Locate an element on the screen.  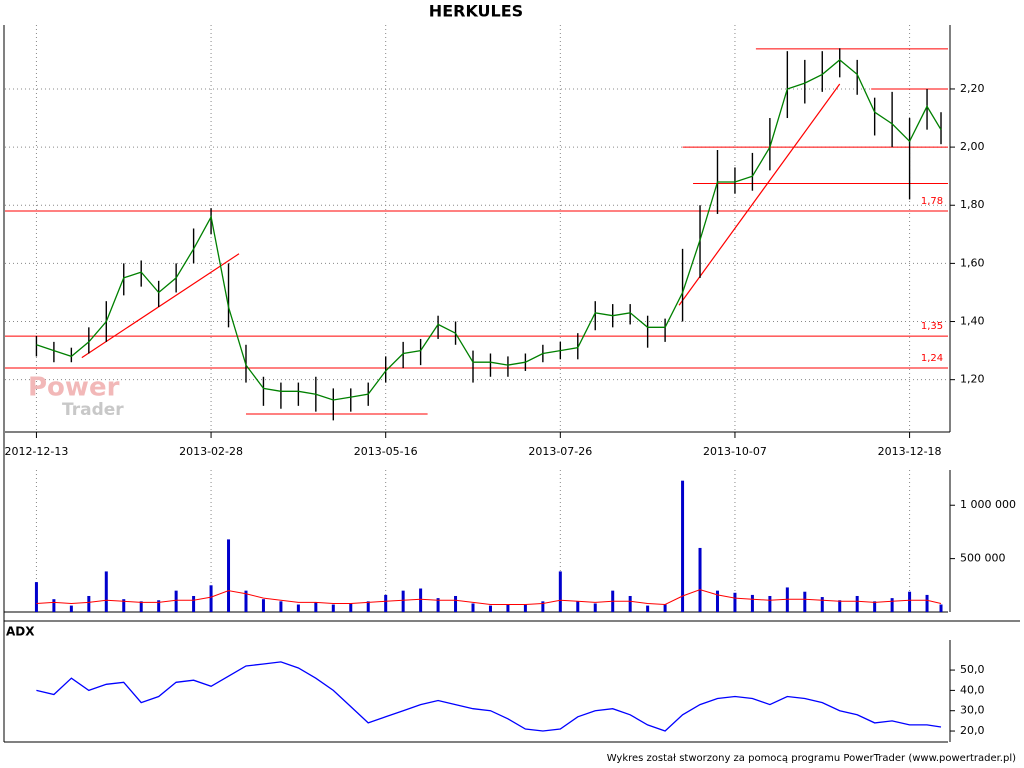
level-label: 1,35 is located at coordinates (932, 326).